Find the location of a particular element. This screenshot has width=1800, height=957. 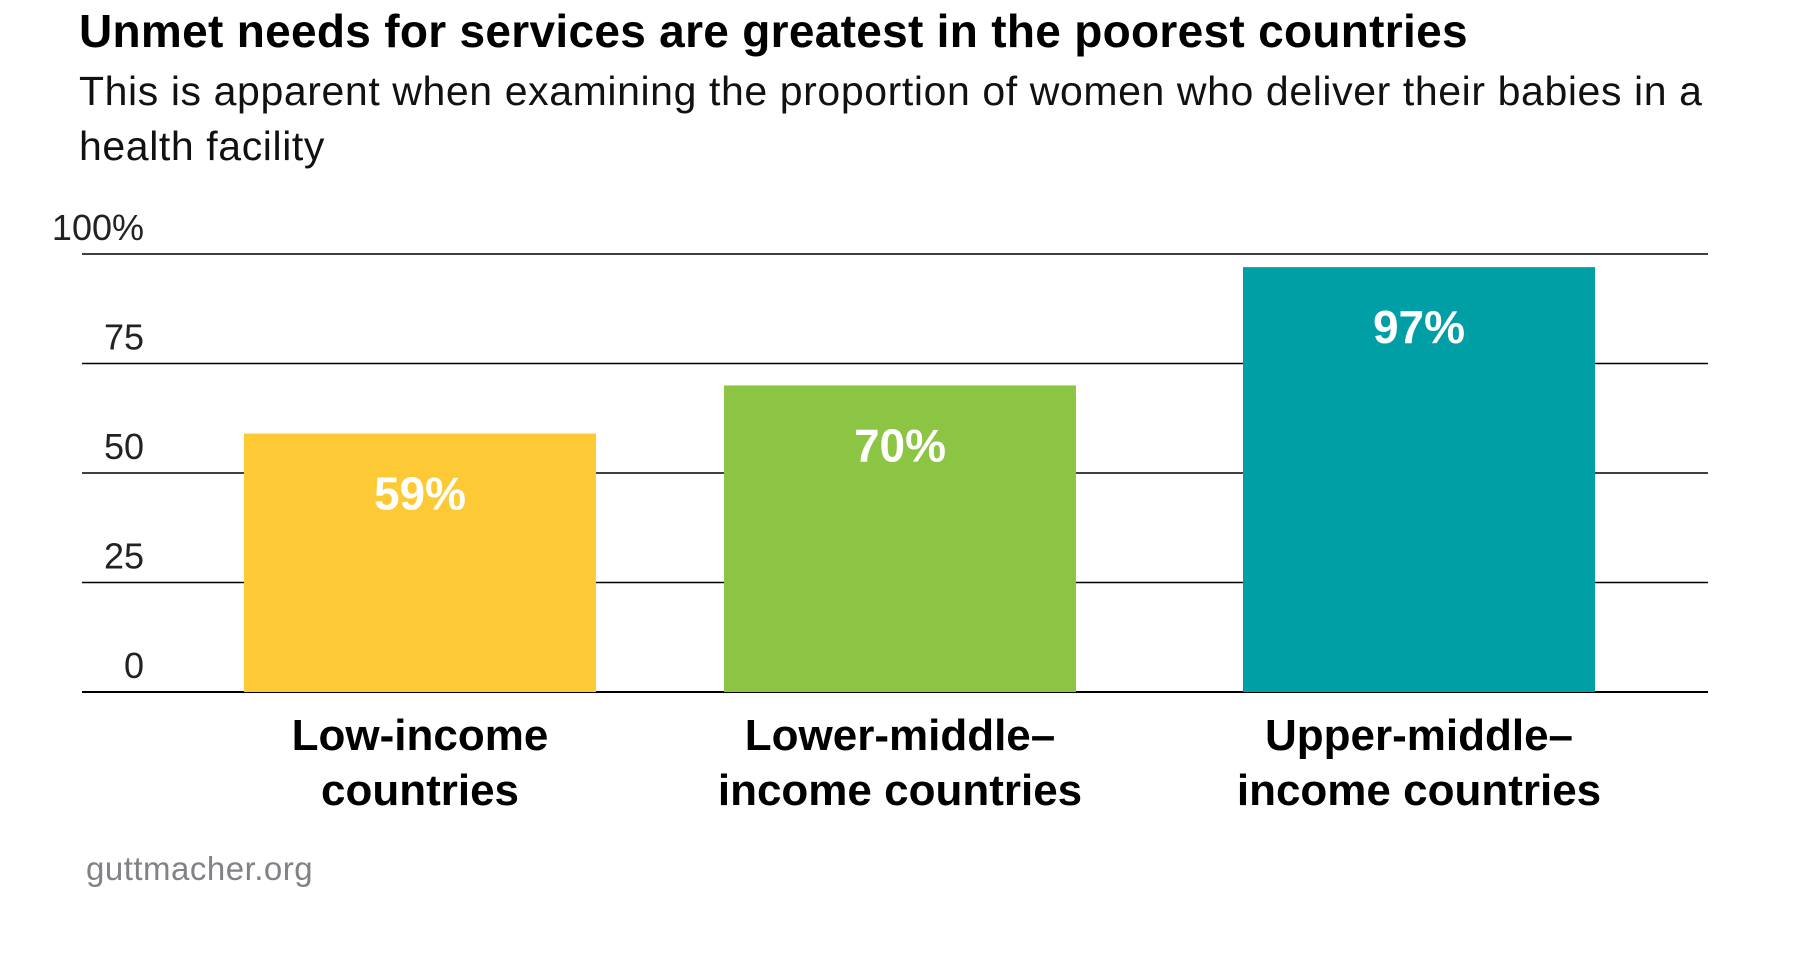

data-label-1: 59% is located at coordinates (420, 494).